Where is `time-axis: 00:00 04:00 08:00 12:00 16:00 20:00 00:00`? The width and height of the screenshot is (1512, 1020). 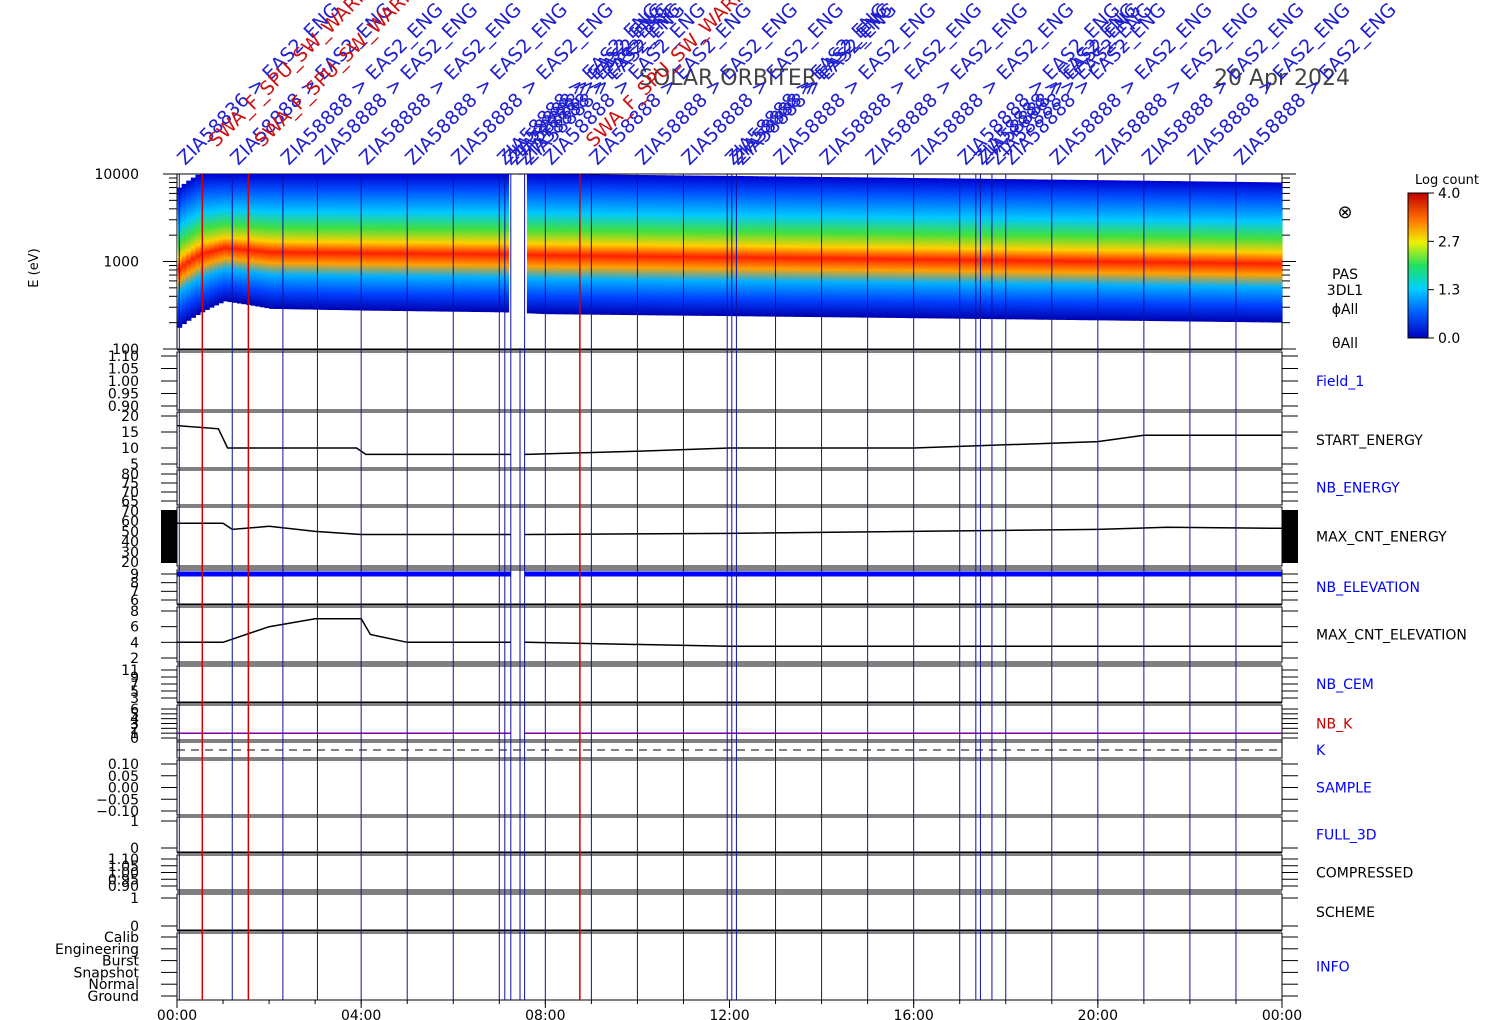
time-axis: 00:00 04:00 08:00 12:00 16:00 20:00 00:00 is located at coordinates (729, 1010).